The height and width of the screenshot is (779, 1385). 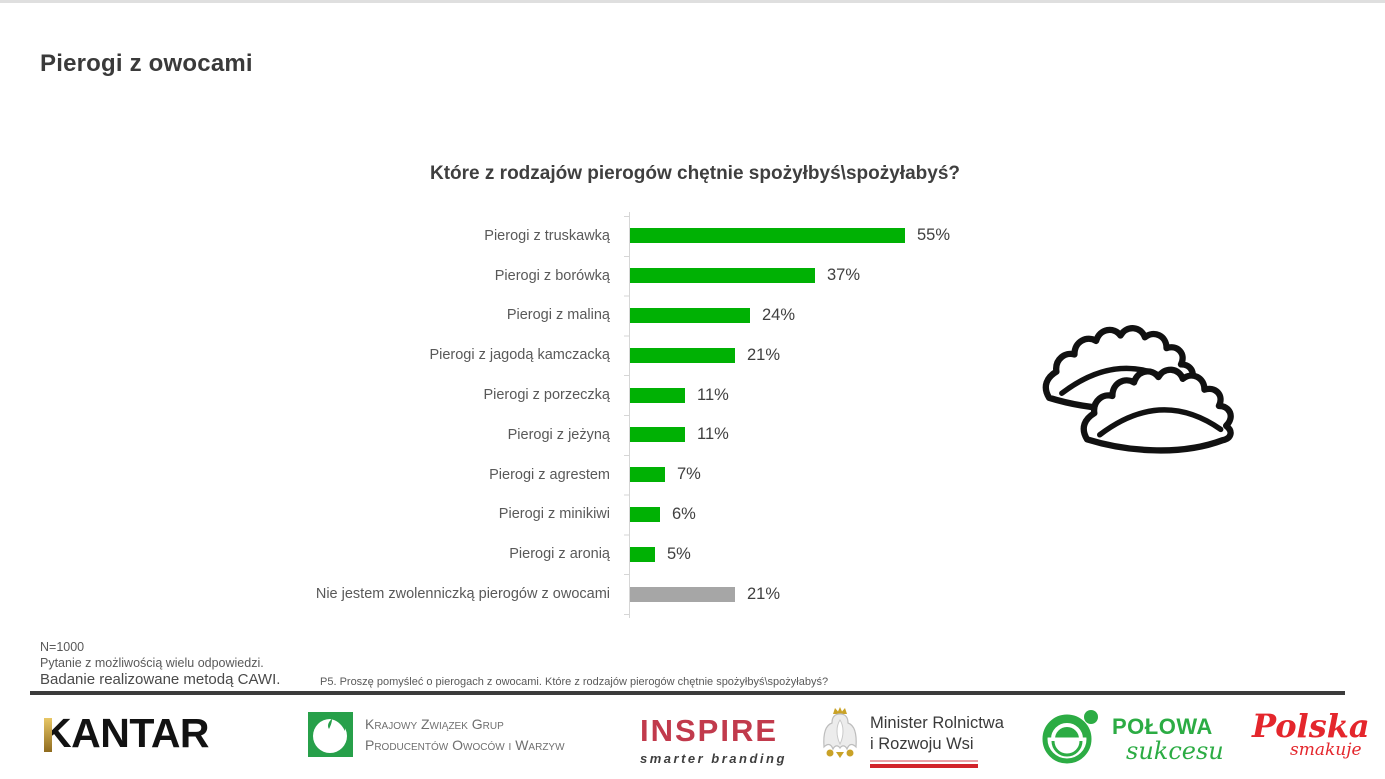 I want to click on bar-zone: 6%, so click(x=663, y=514).